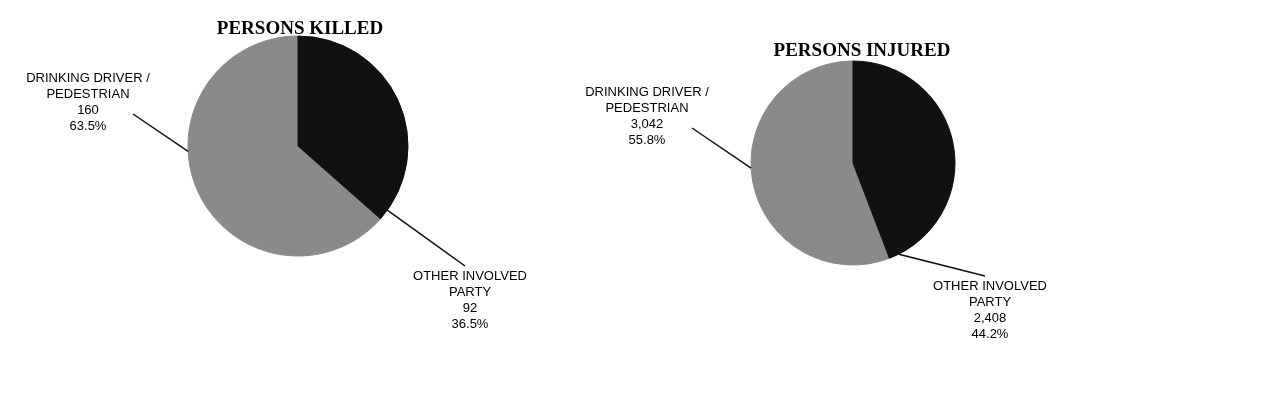 This screenshot has width=1262, height=408. What do you see at coordinates (88, 117) in the screenshot?
I see `data-label: 160 63.5%` at bounding box center [88, 117].